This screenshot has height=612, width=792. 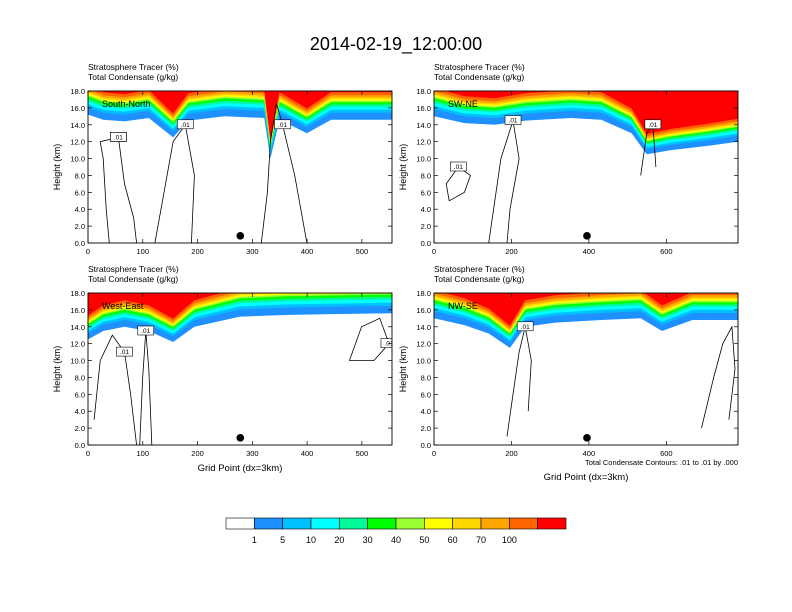 What do you see at coordinates (453, 540) in the screenshot?
I see `colorbar-label: 60` at bounding box center [453, 540].